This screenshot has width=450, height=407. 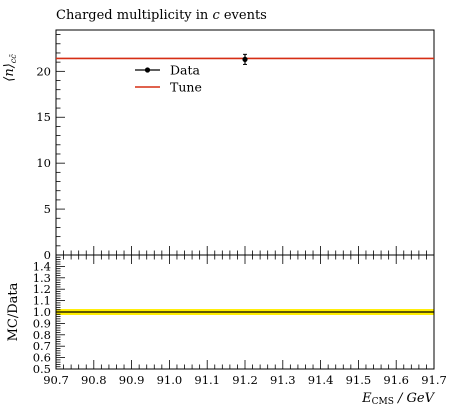 I want to click on main-y-axis-label-main: ⟨n⟩, so click(x=9, y=72).